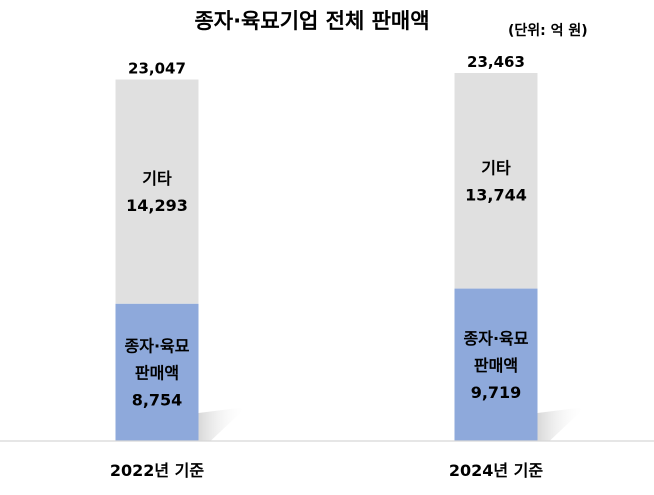 The image size is (654, 495). What do you see at coordinates (496, 194) in the screenshot?
I see `segment-value-label: 13,744` at bounding box center [496, 194].